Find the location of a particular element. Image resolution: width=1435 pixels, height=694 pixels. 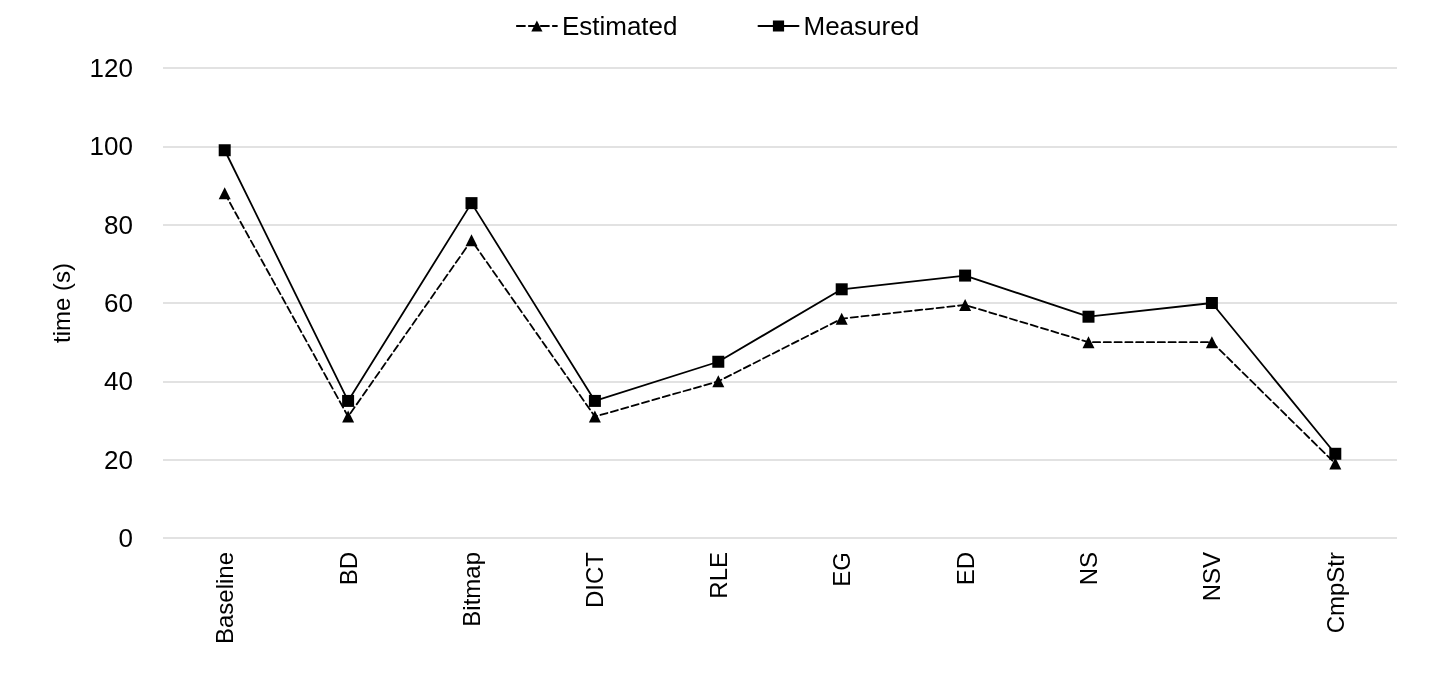

x-tick-label: ED is located at coordinates (965, 569).